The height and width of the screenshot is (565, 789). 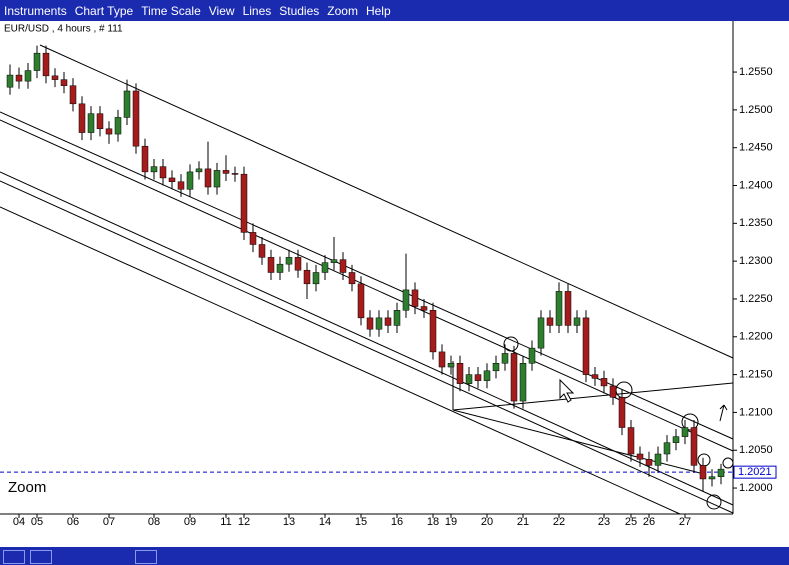 What do you see at coordinates (756, 261) in the screenshot?
I see `y-tick-label: 1.2300` at bounding box center [756, 261].